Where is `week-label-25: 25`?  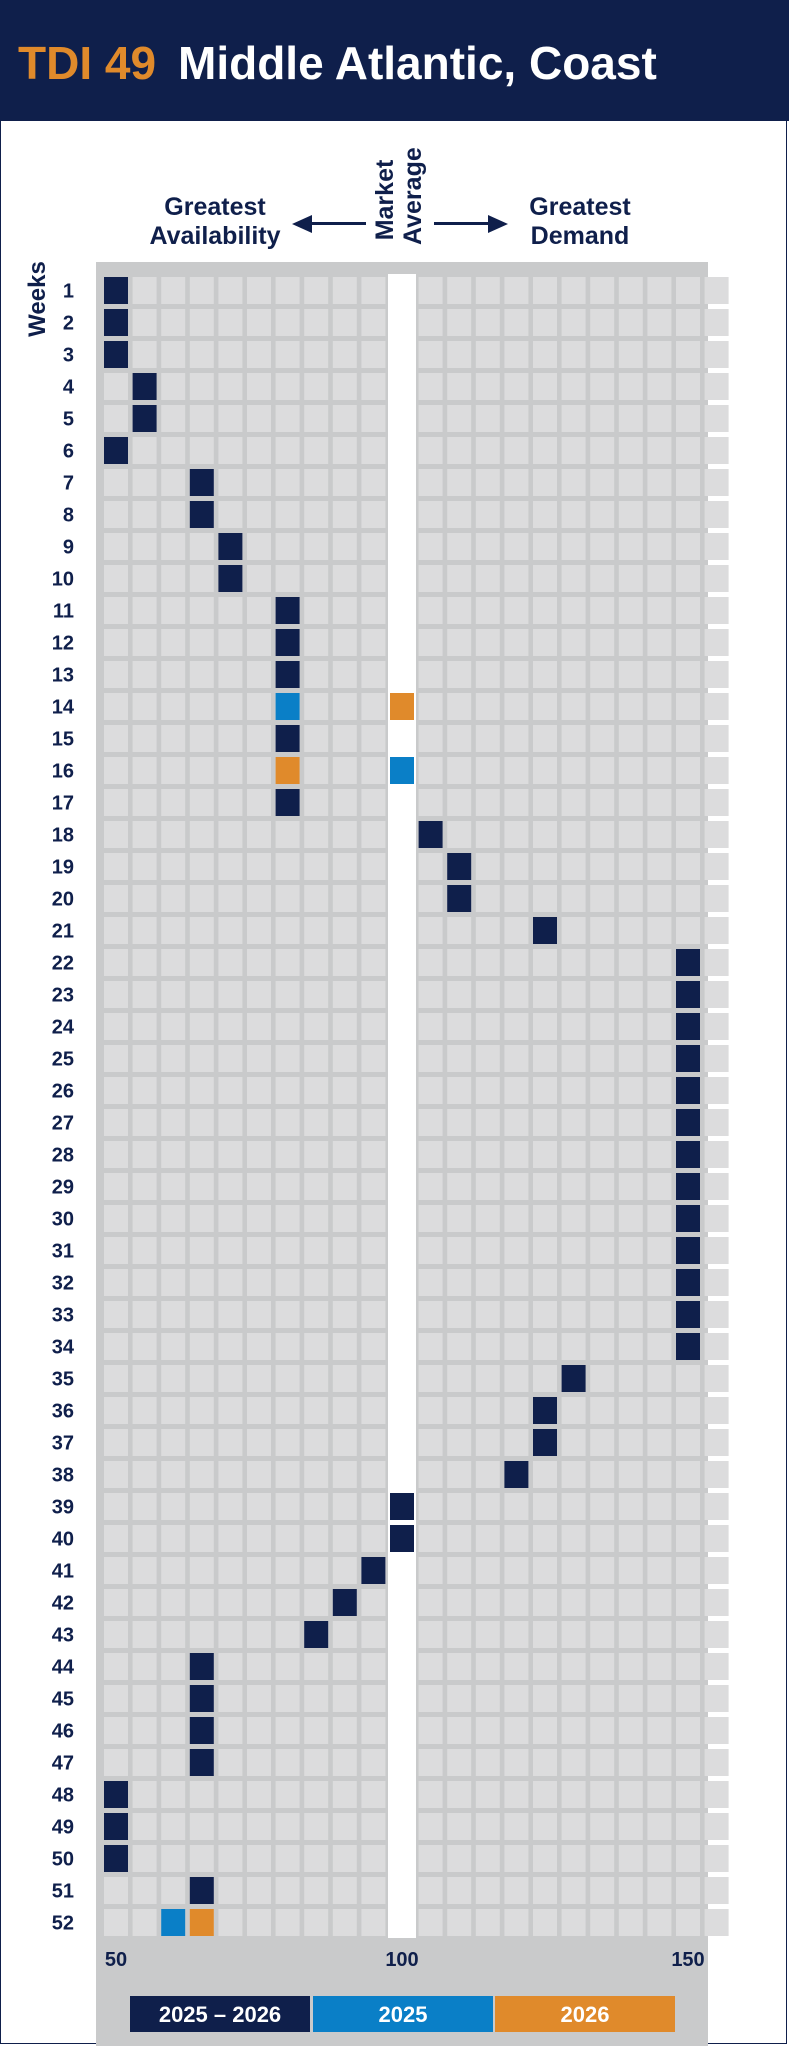
week-label-25: 25 is located at coordinates (63, 1060).